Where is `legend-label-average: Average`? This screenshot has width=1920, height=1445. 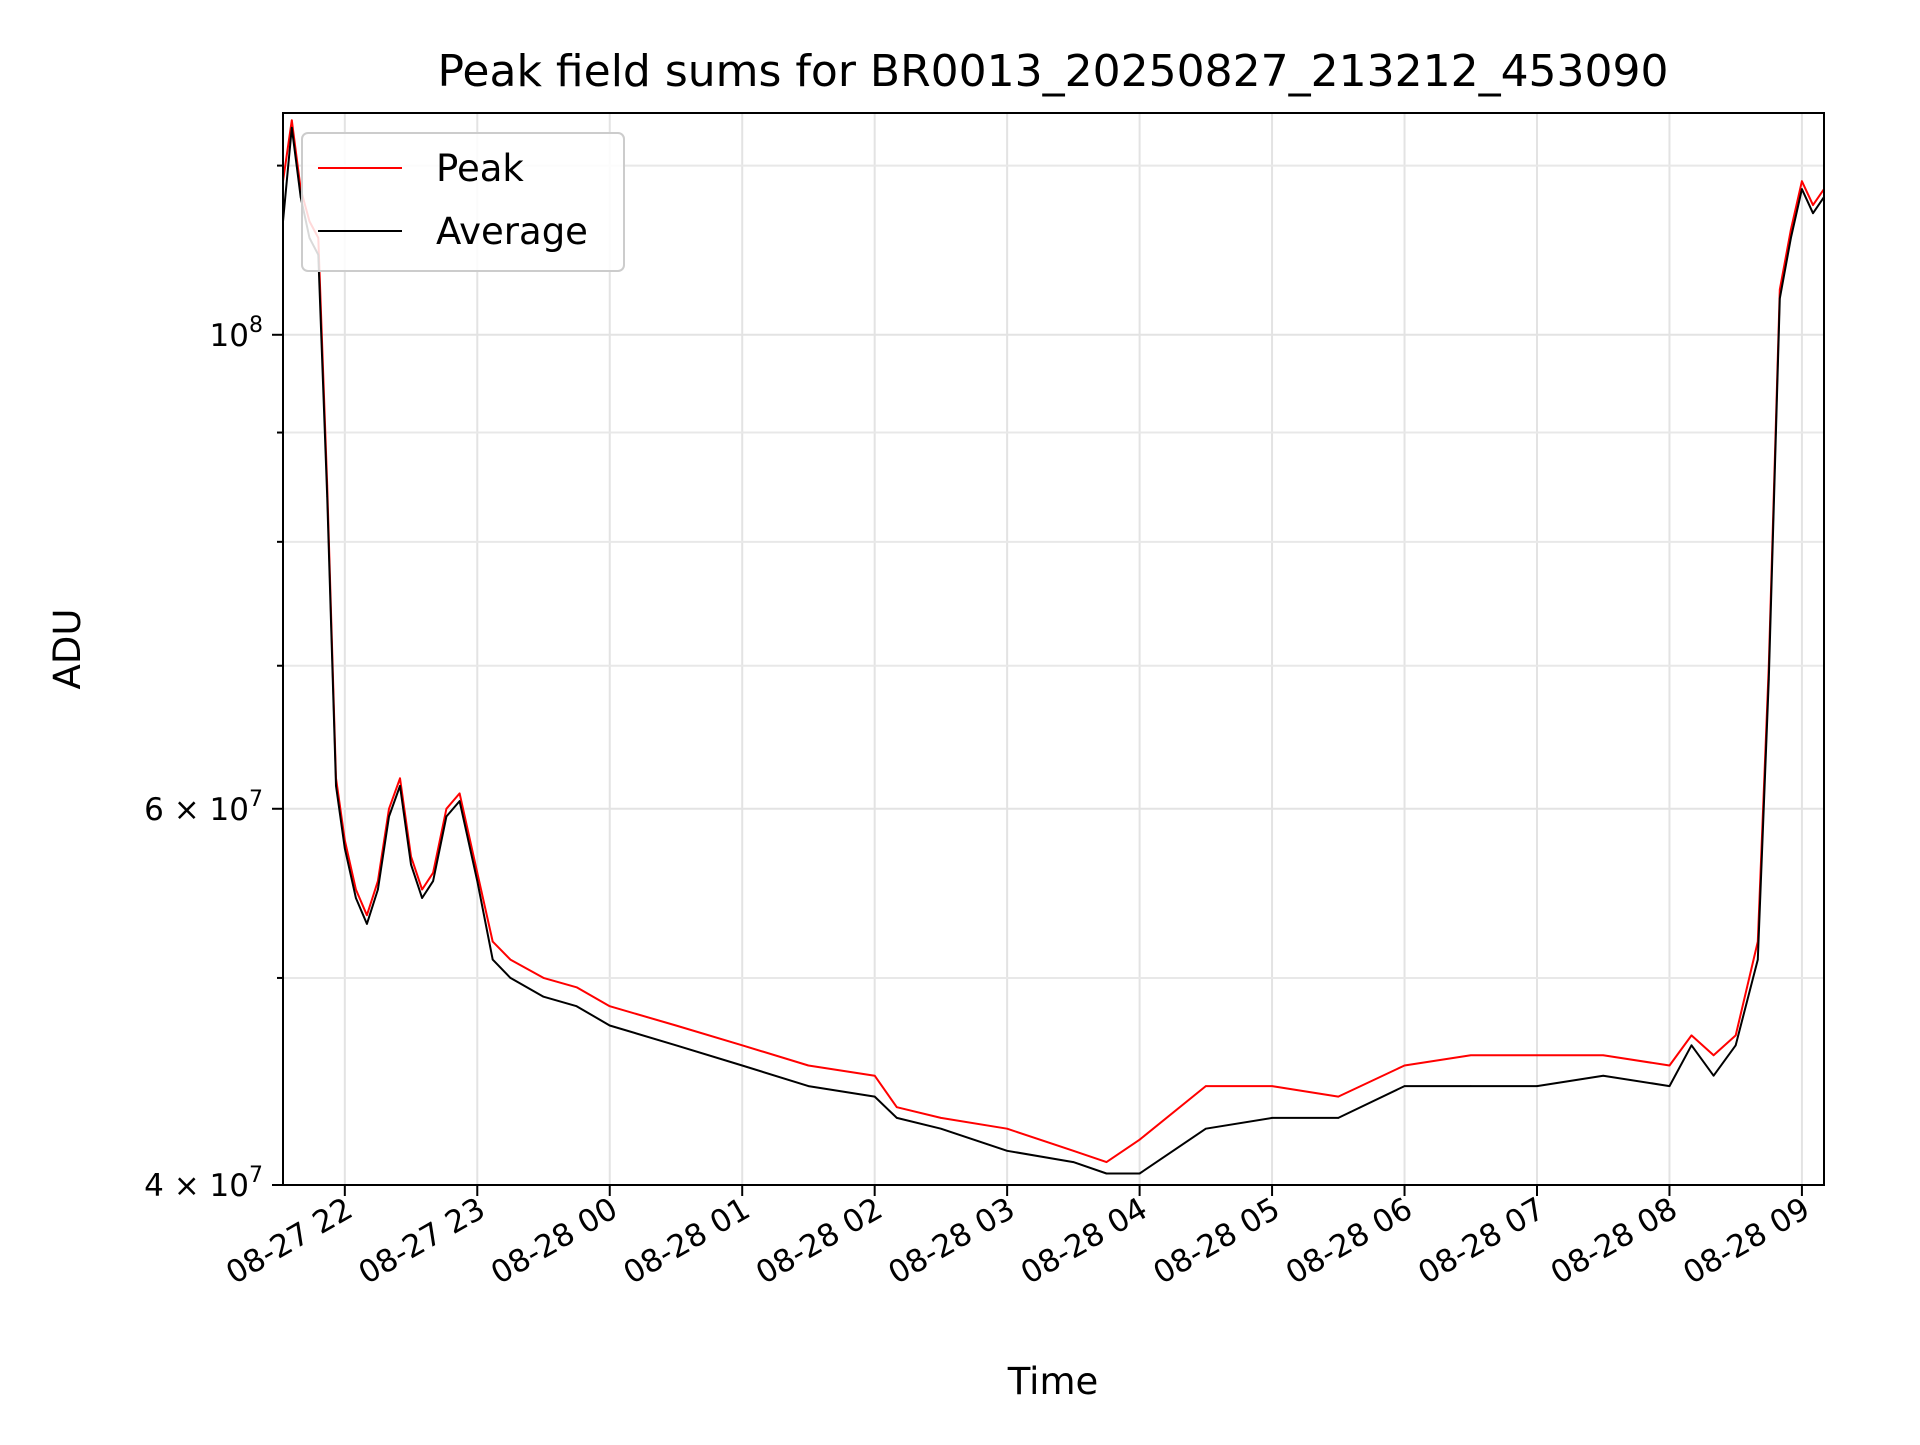
legend-label-average: Average is located at coordinates (512, 231).